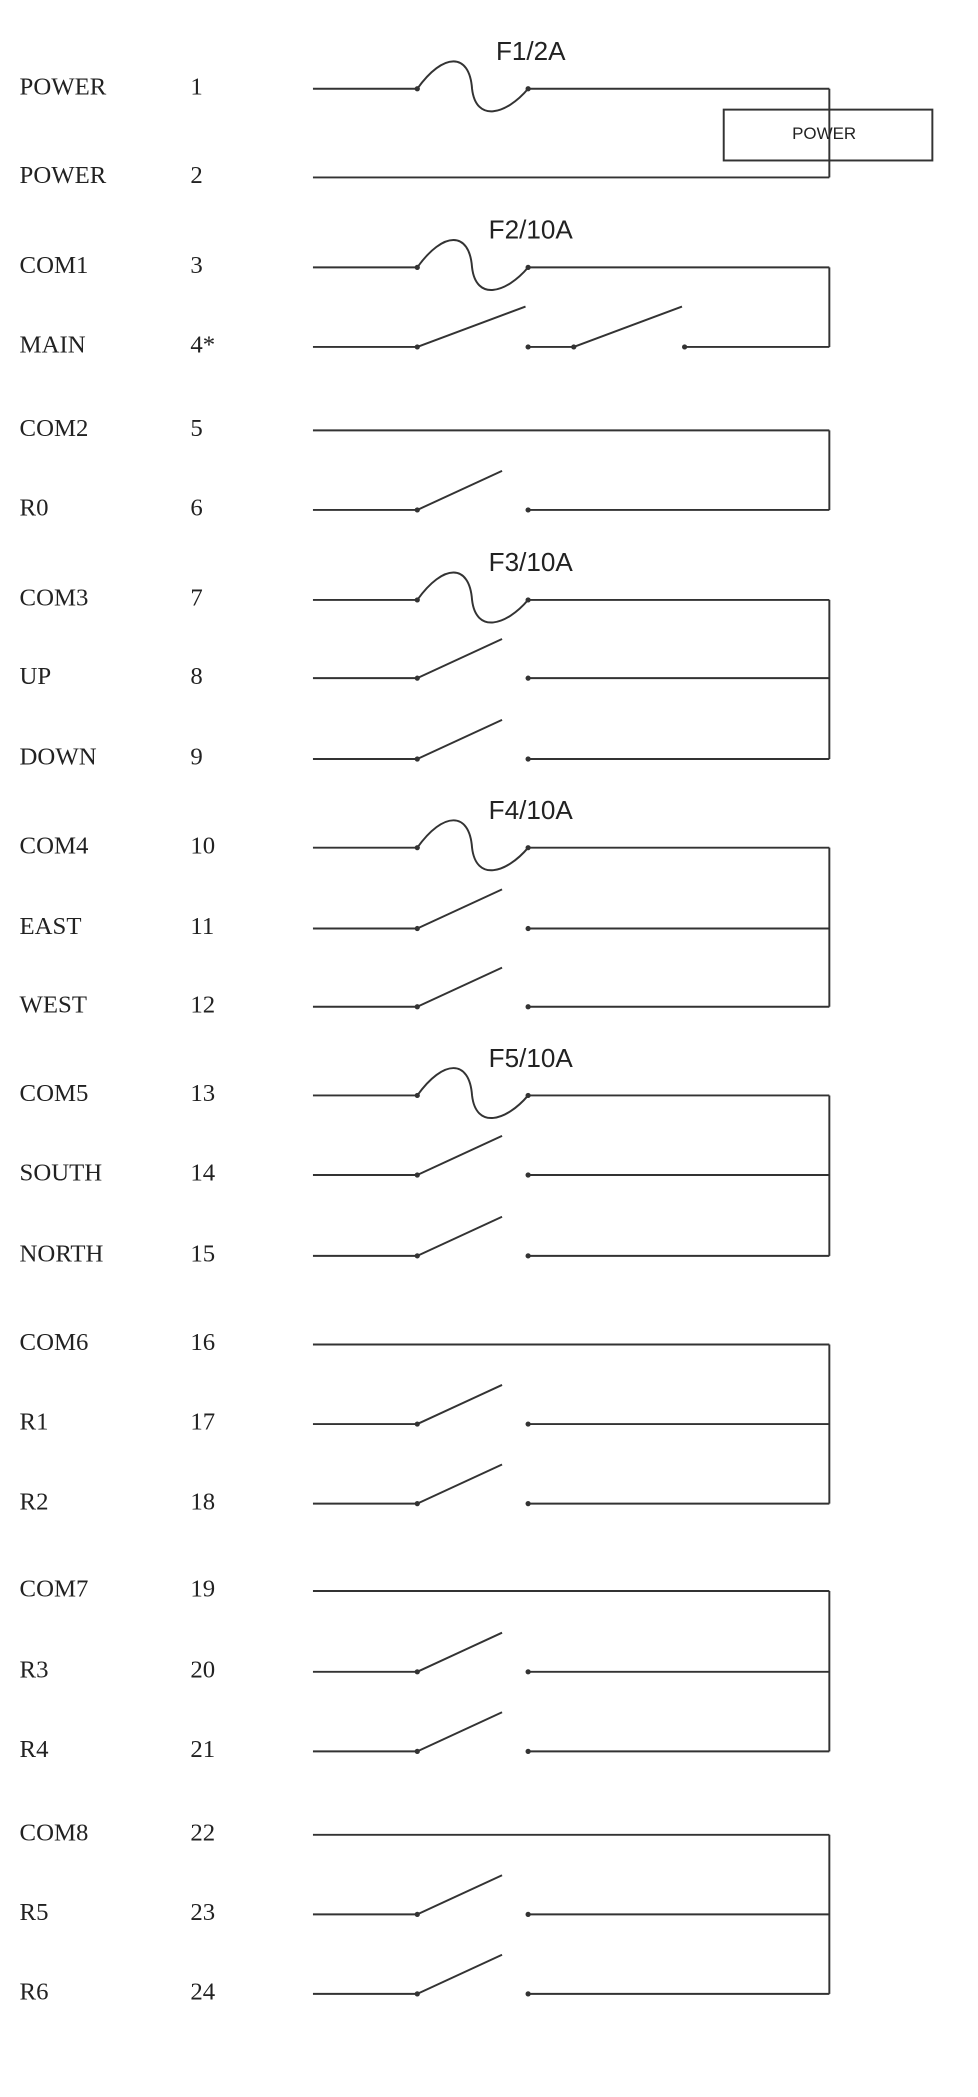  I want to click on terminal-number: 24, so click(202, 1992).